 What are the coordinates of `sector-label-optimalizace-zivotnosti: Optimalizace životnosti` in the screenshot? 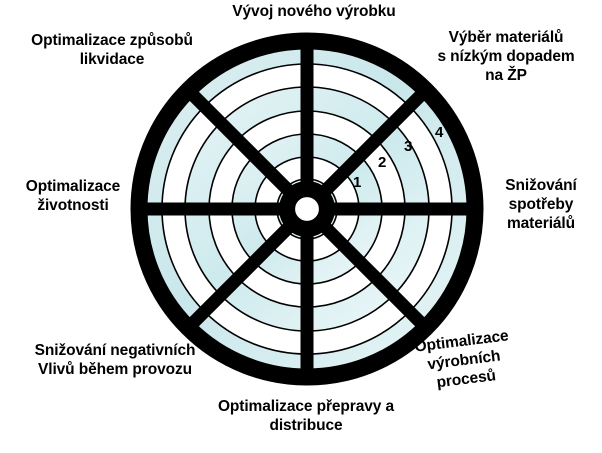 It's located at (73, 196).